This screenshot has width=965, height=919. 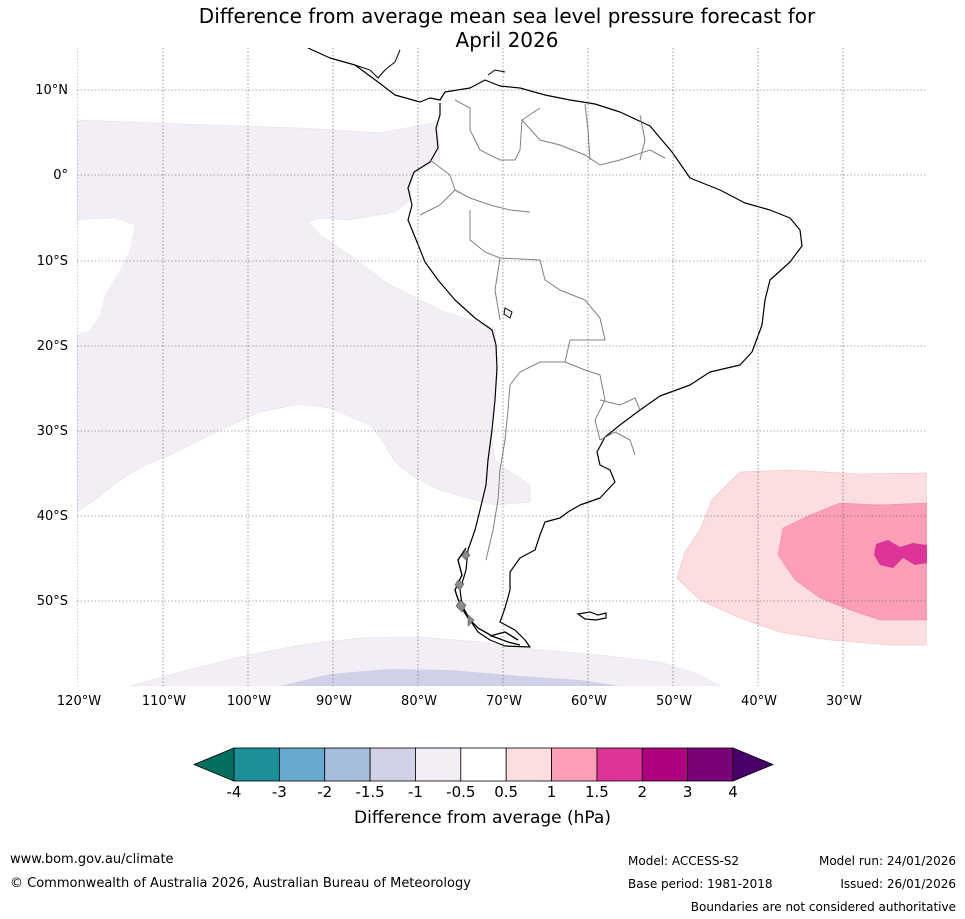 I want to click on colorbar-tick-label: 2, so click(x=642, y=792).